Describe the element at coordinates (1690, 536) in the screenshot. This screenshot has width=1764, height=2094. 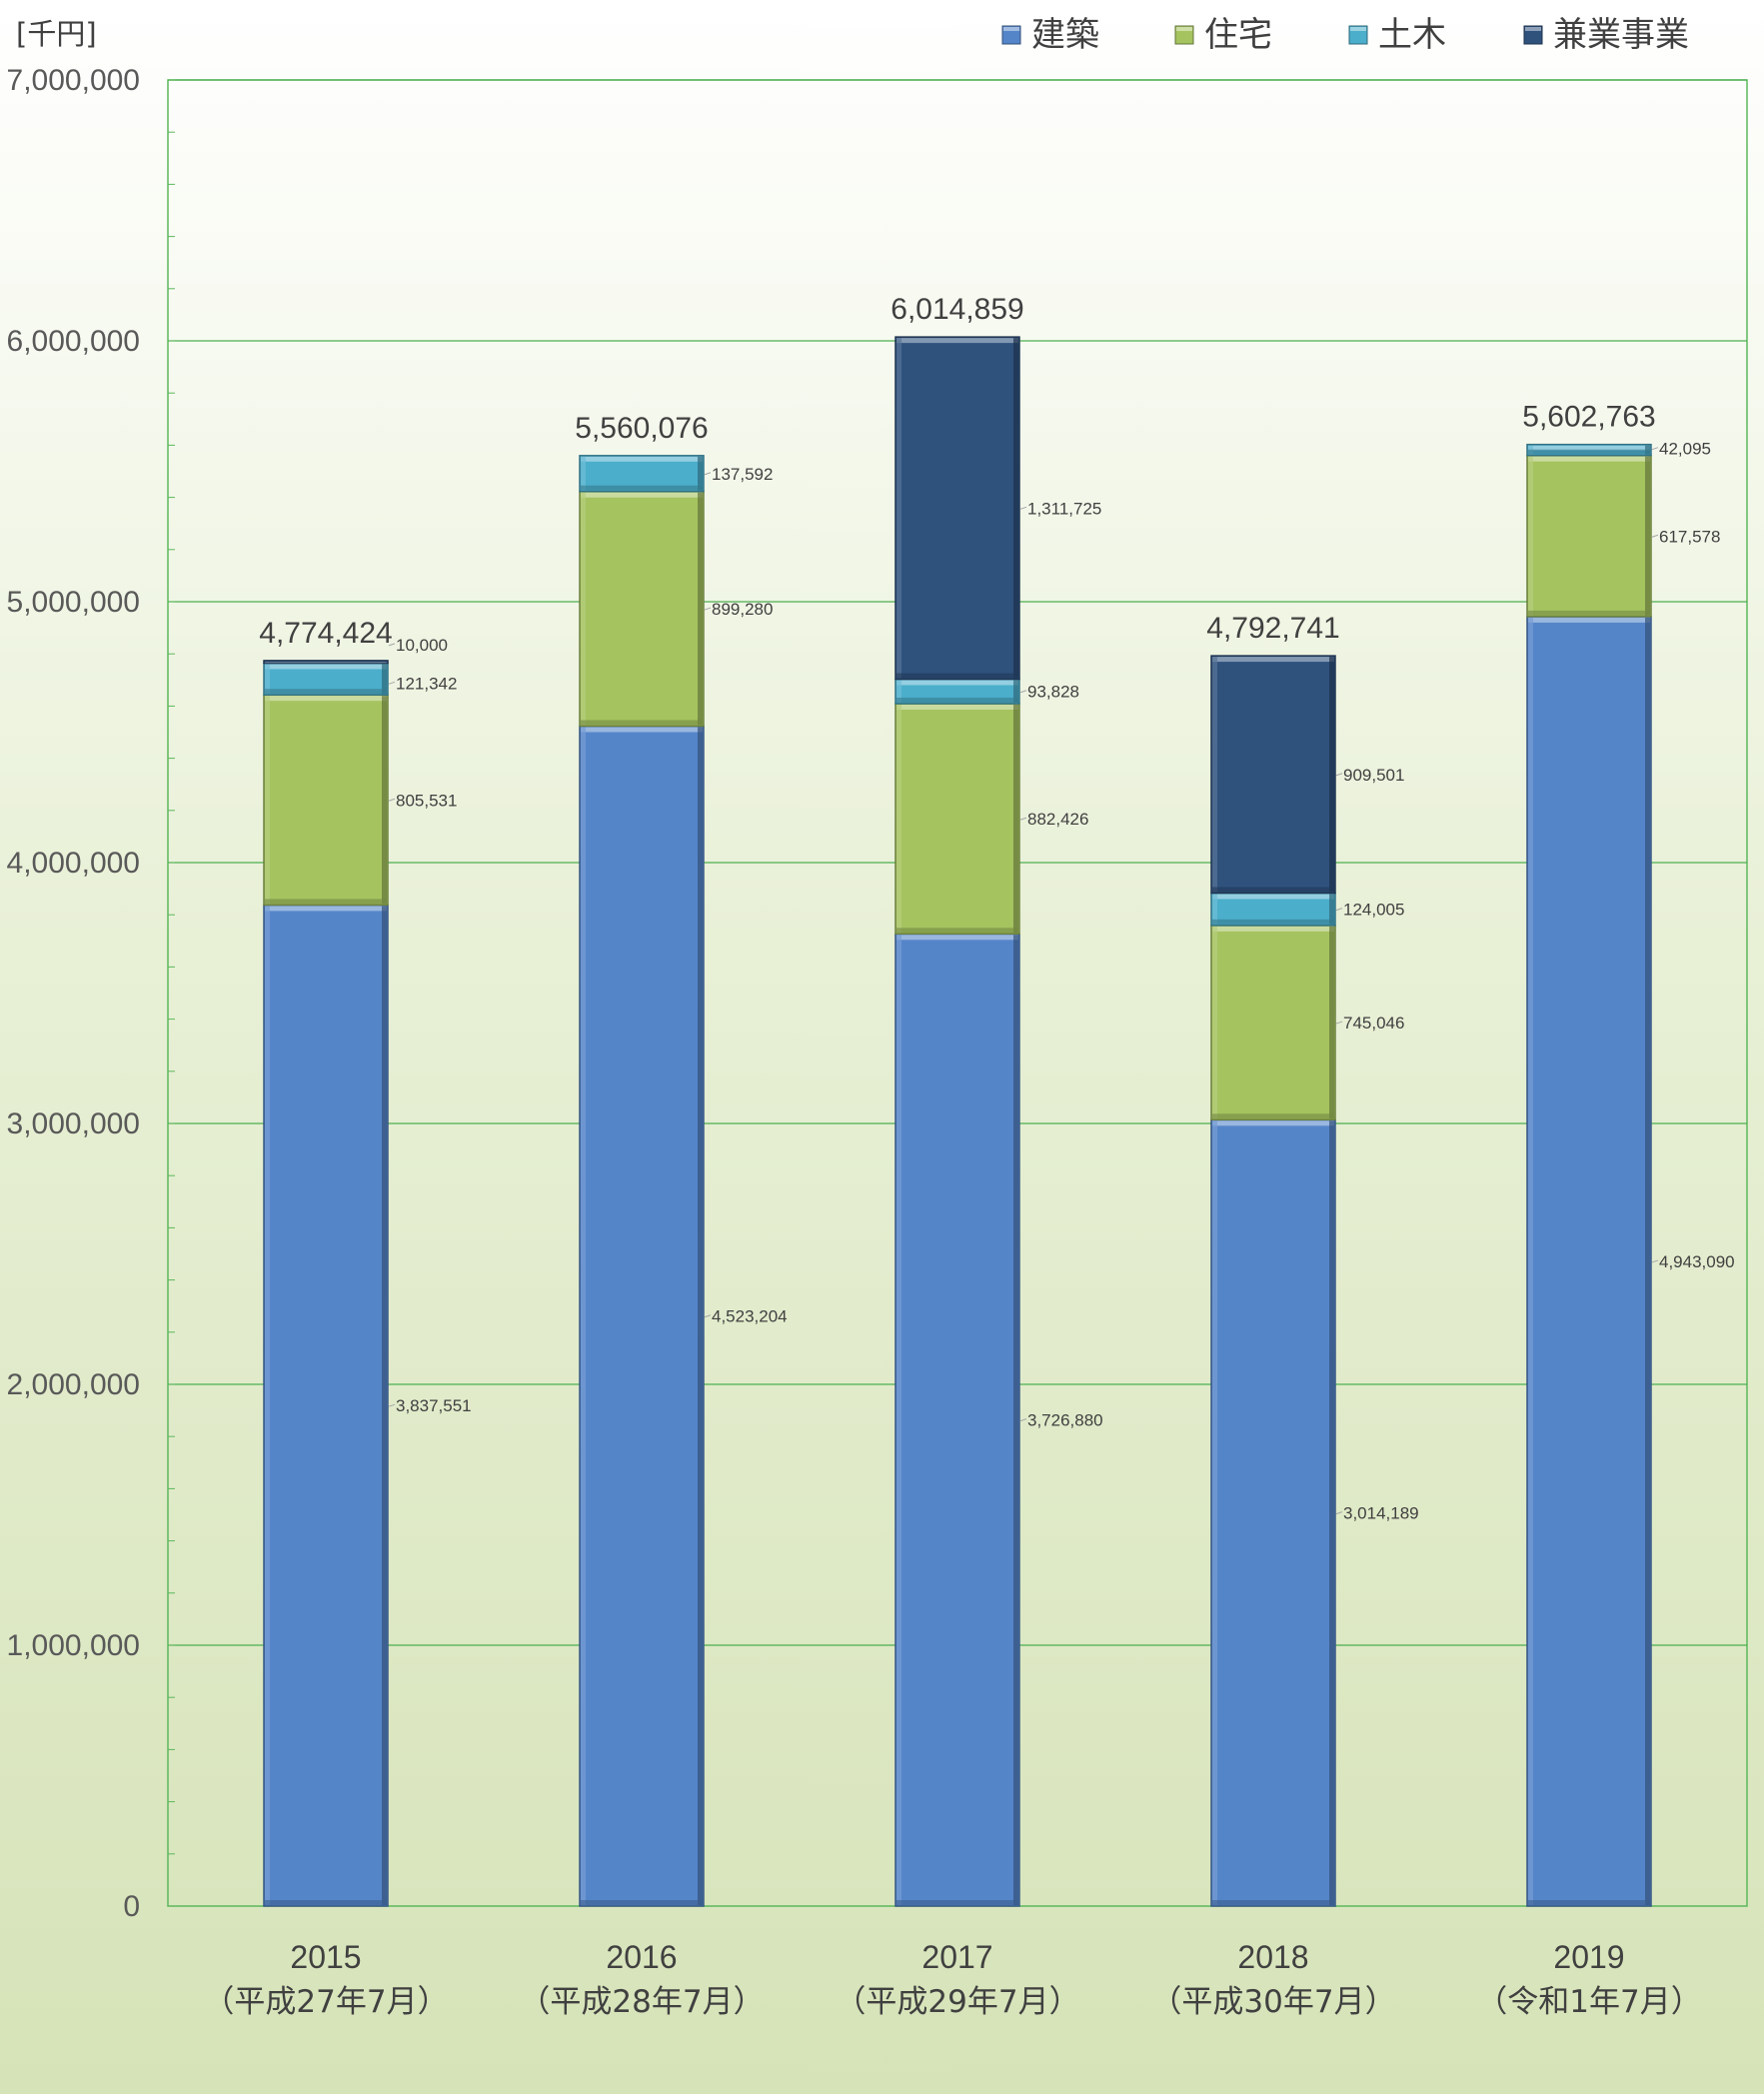
I see `segment-data-label: 617,578` at that location.